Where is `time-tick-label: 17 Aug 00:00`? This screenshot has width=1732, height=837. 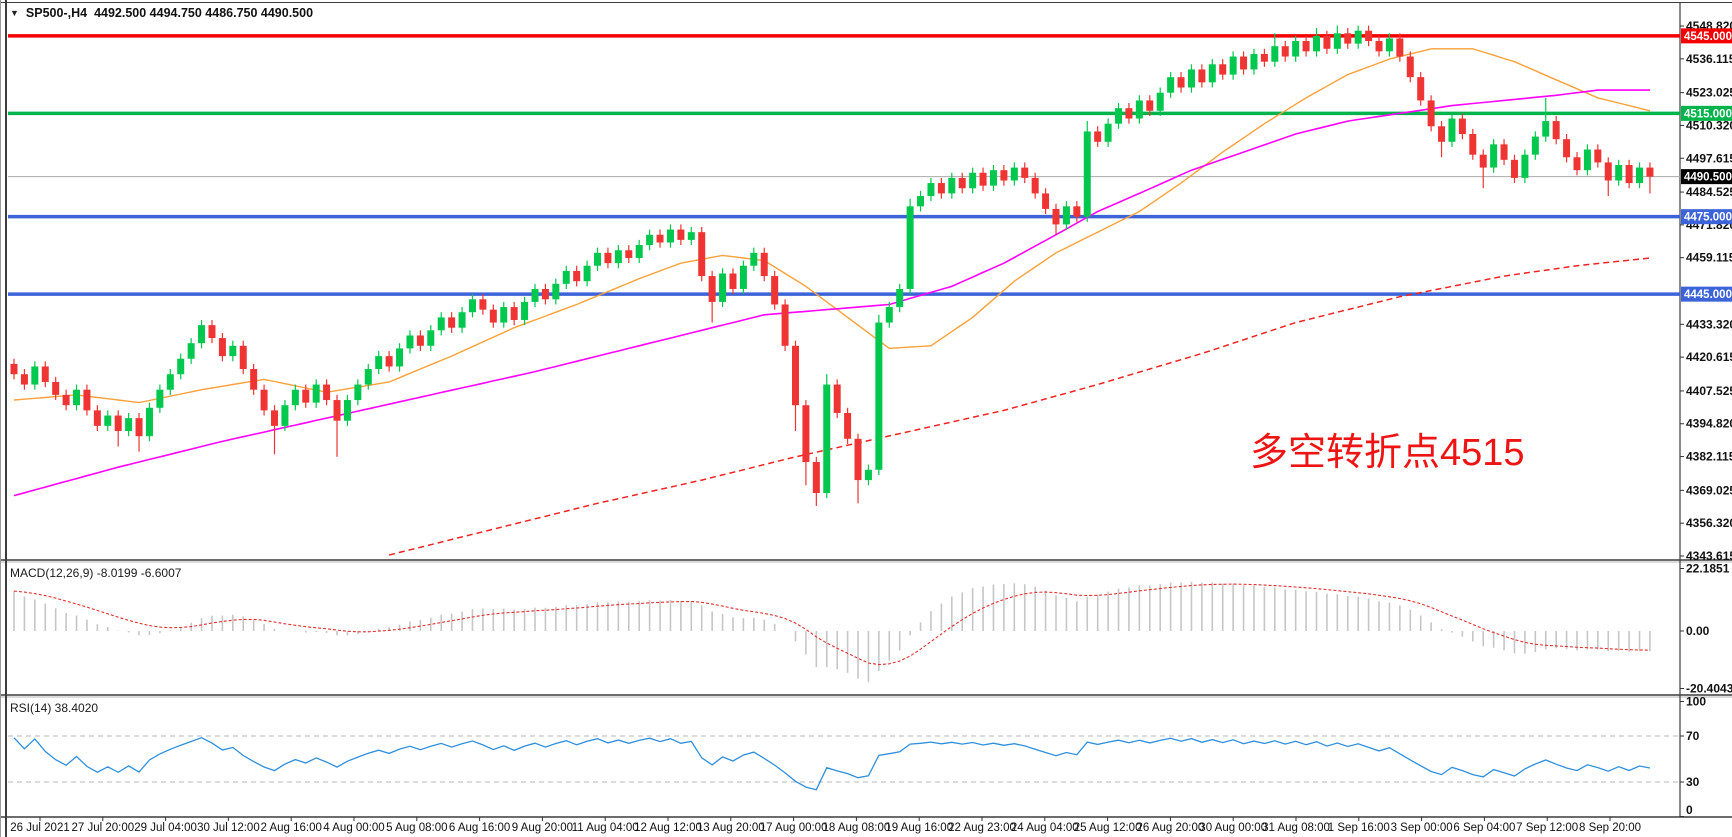
time-tick-label: 17 Aug 00:00 is located at coordinates (794, 828).